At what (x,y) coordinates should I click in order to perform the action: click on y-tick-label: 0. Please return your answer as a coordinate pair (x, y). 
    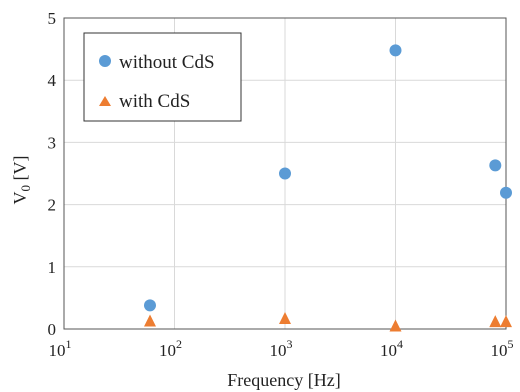
    Looking at the image, I should click on (52, 329).